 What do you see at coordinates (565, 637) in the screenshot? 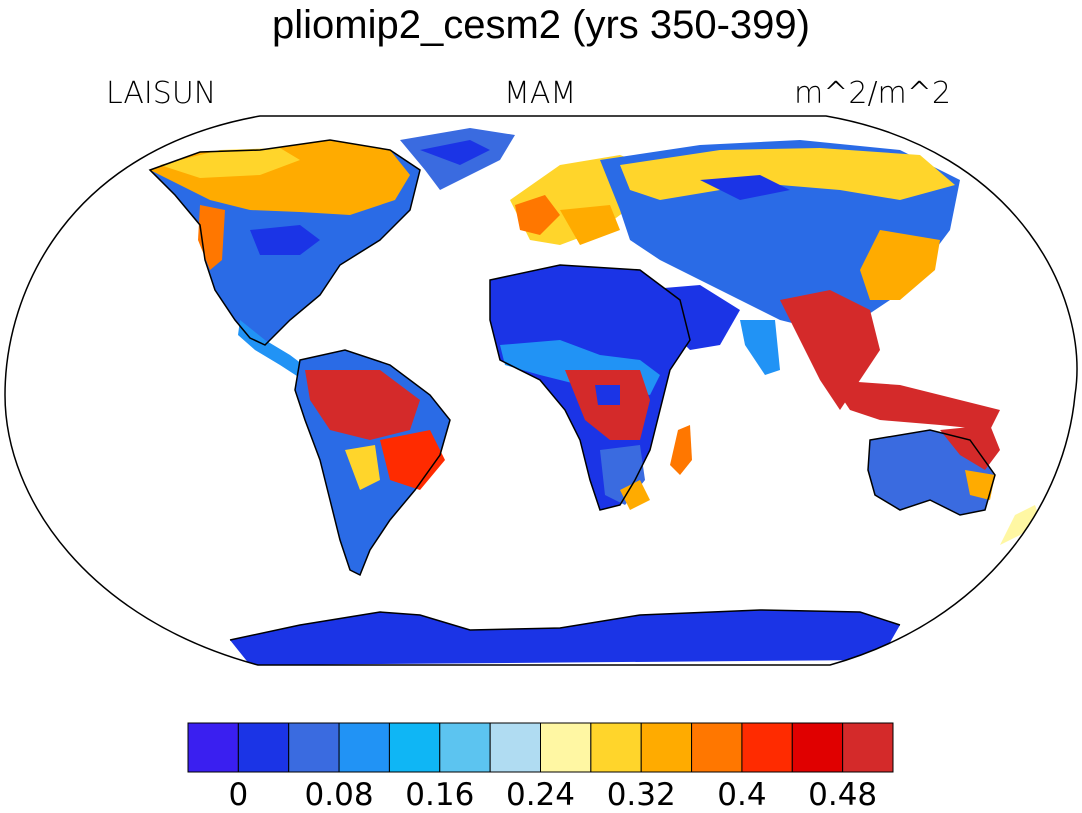
I see `antarctica-land` at bounding box center [565, 637].